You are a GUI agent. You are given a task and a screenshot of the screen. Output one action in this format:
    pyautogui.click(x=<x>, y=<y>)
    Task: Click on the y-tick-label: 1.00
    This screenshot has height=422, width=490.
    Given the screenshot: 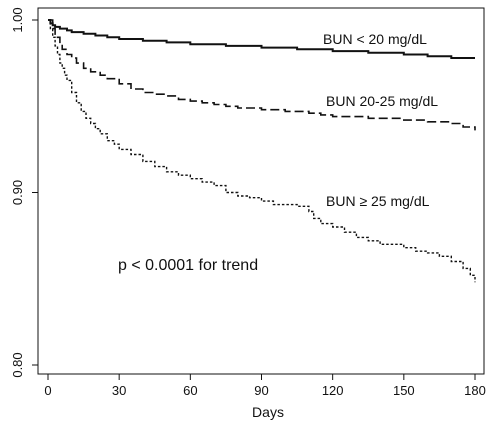 What is the action you would take?
    pyautogui.click(x=17, y=19)
    